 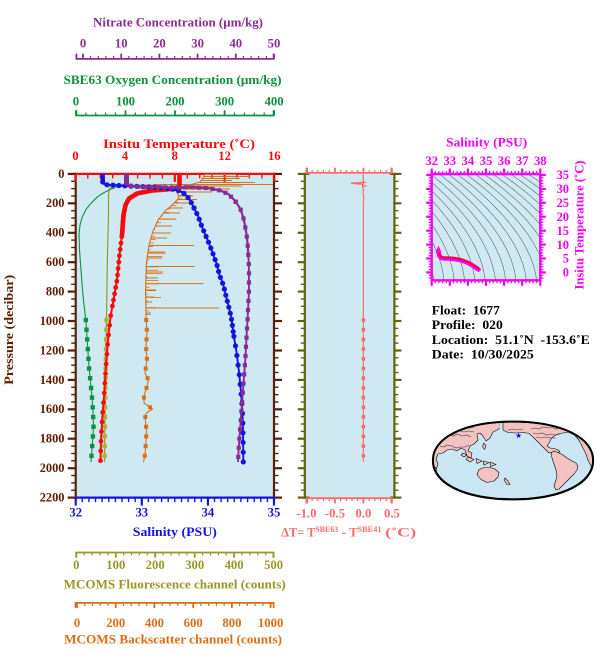 What do you see at coordinates (392, 514) in the screenshot?
I see `svg-text: 0.5` at bounding box center [392, 514].